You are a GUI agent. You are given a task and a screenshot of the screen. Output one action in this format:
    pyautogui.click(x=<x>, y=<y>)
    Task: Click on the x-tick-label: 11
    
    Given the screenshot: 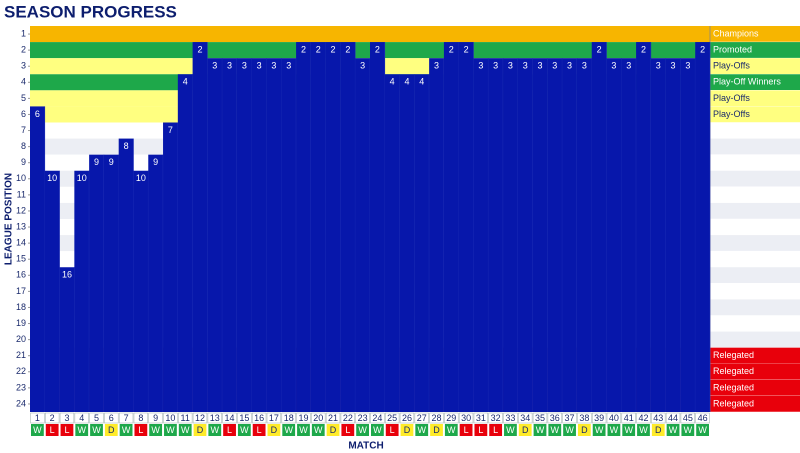 What is the action you would take?
    pyautogui.click(x=185, y=418)
    